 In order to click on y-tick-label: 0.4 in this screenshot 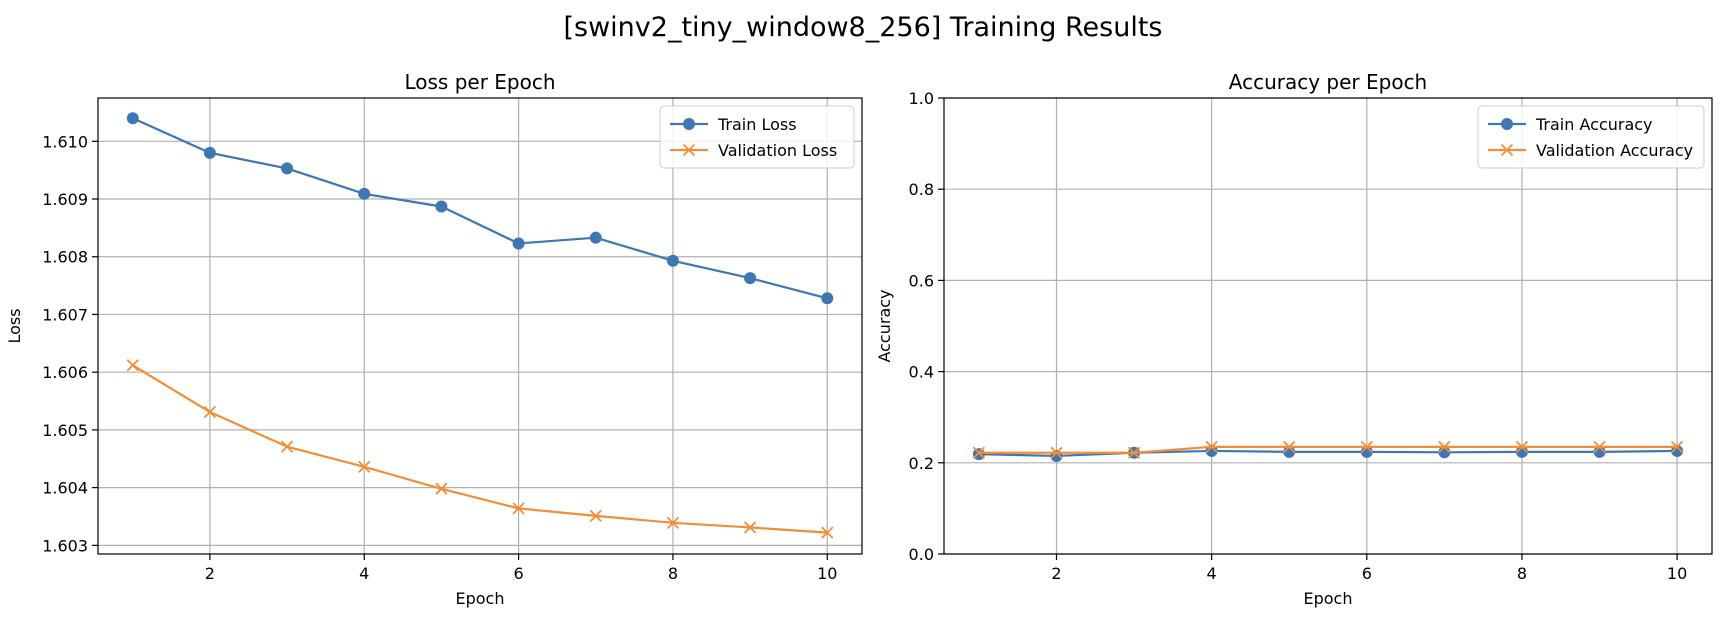, I will do `click(921, 372)`.